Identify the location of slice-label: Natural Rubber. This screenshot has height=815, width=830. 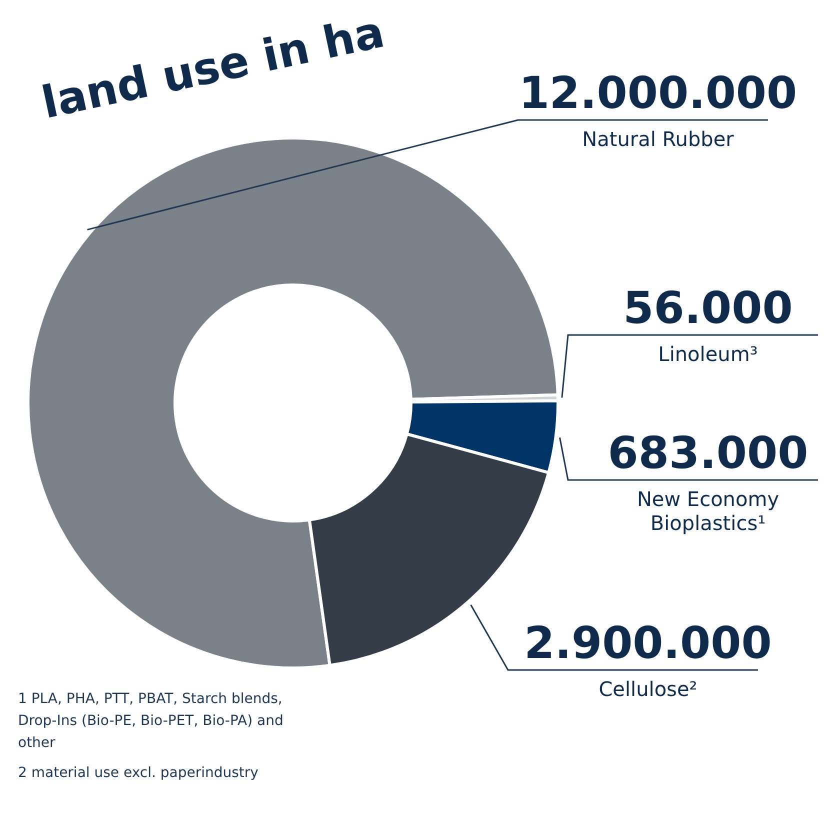
(658, 139).